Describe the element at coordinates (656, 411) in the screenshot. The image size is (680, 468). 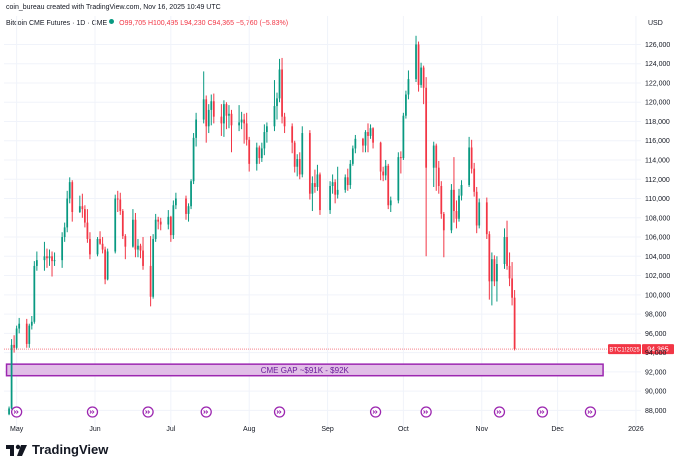
I see `y-tick-label: 88,000` at that location.